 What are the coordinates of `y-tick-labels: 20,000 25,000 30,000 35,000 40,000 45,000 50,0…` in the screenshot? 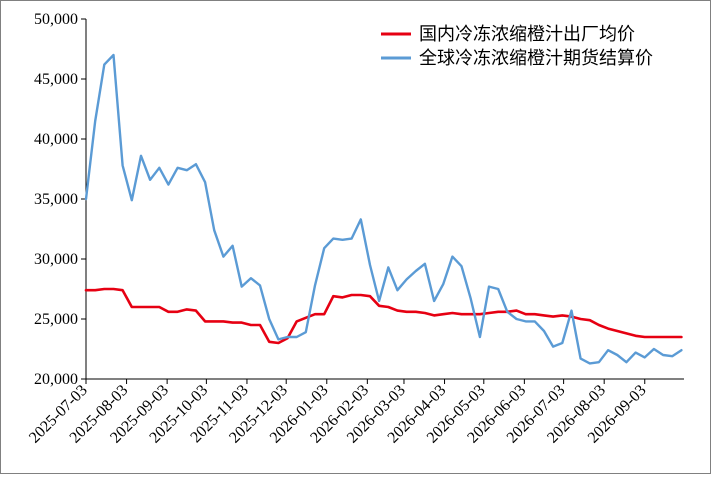 It's located at (56, 199).